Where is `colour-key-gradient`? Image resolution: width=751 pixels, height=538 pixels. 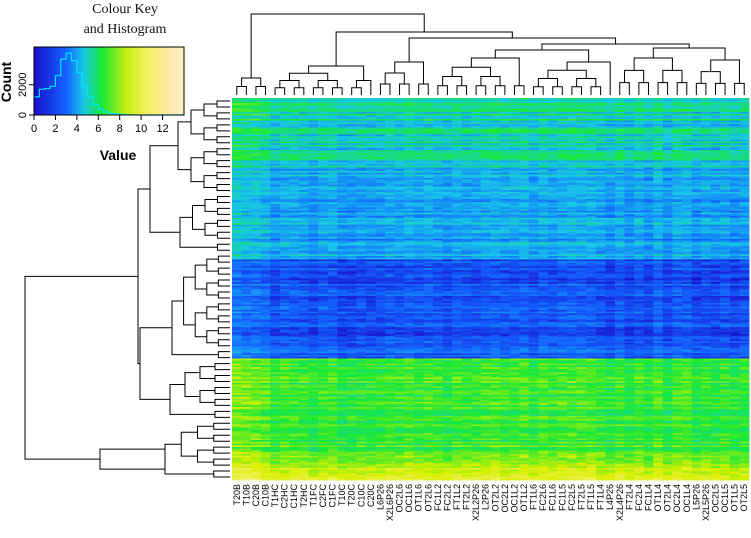
colour-key-gradient is located at coordinates (109, 81).